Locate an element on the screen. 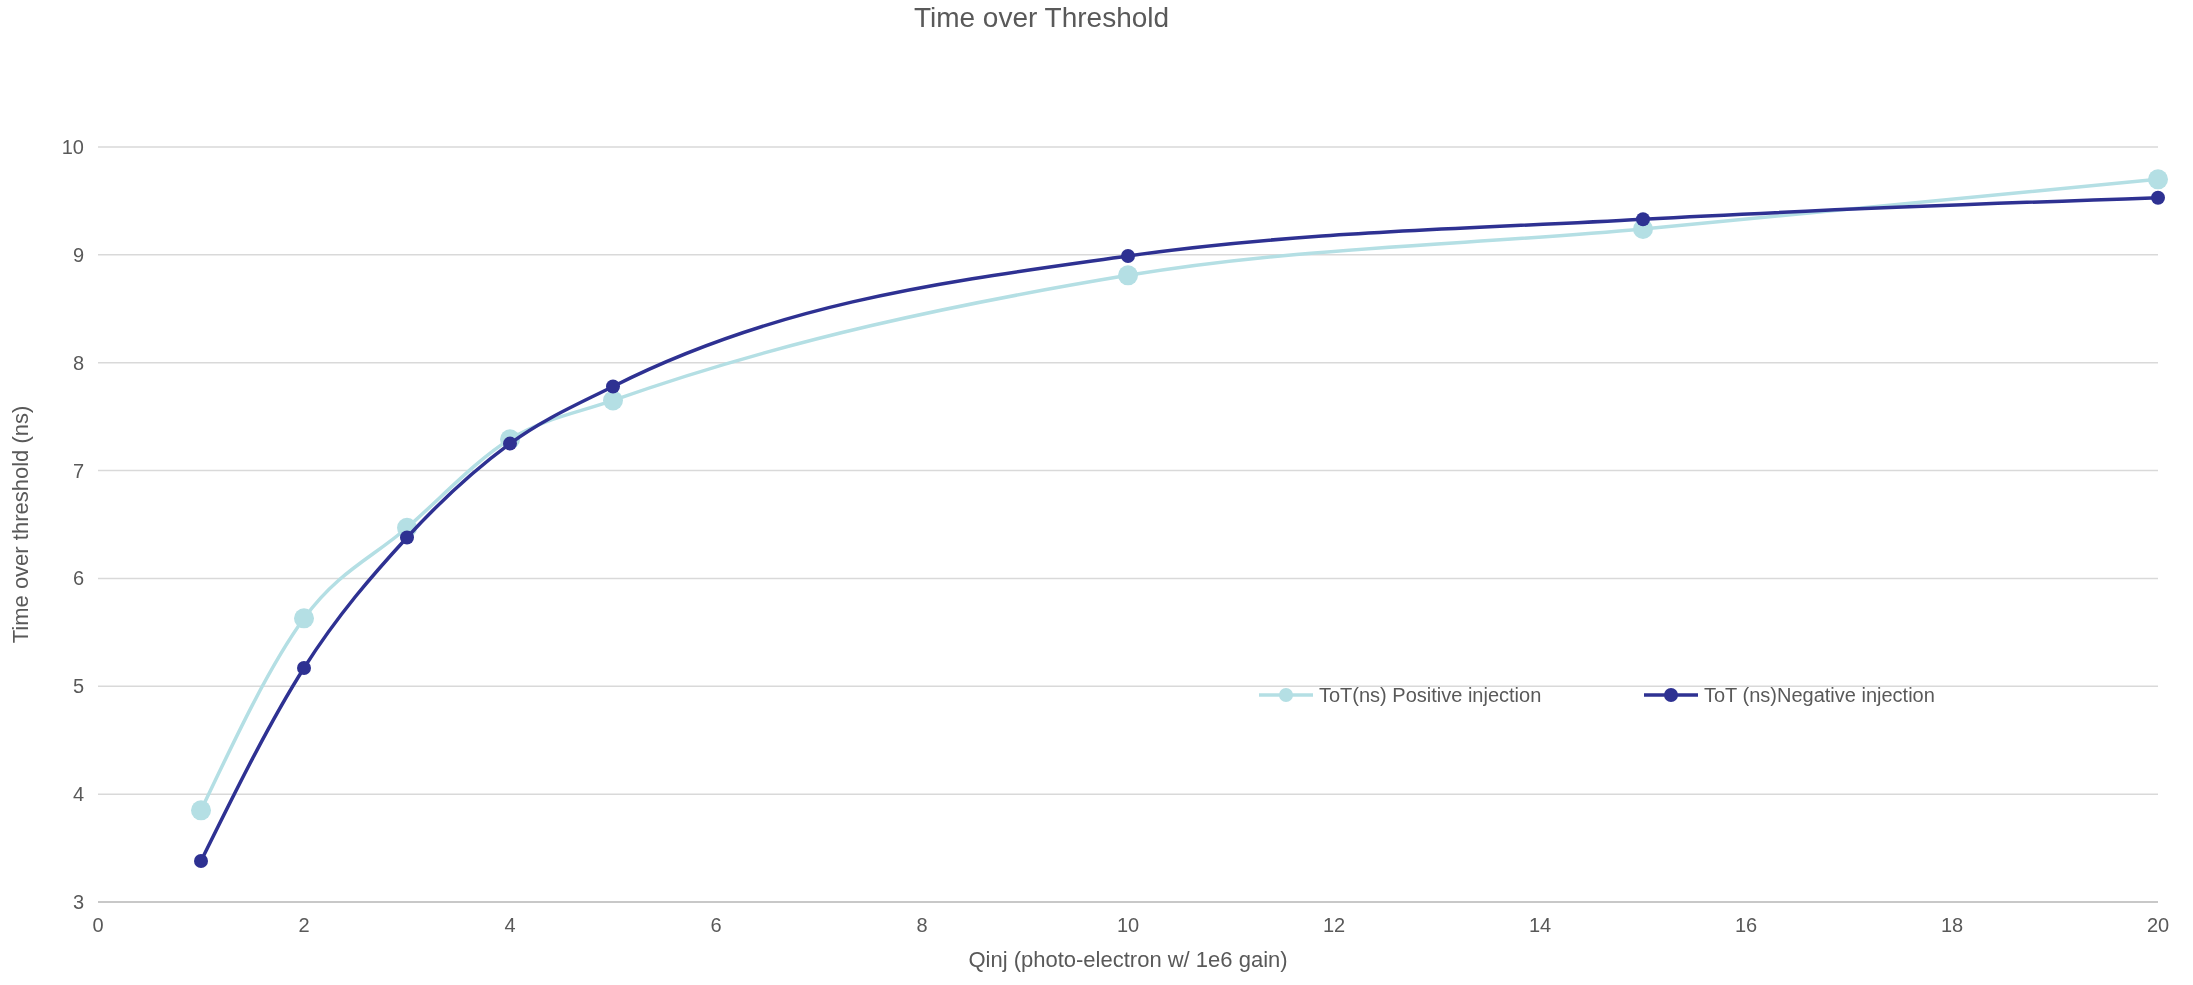 The height and width of the screenshot is (985, 2193). y-tick-label: 4 is located at coordinates (78, 794).